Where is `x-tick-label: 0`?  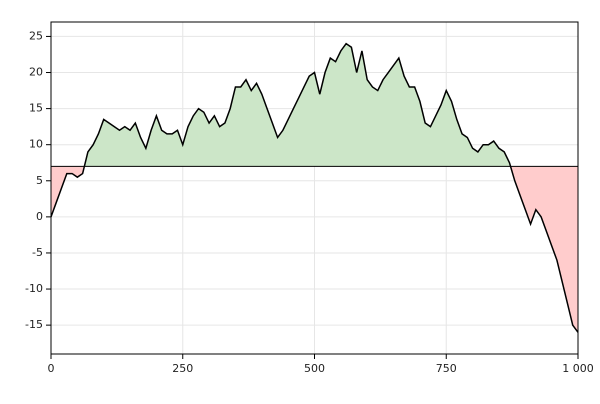 x-tick-label: 0 is located at coordinates (51, 368).